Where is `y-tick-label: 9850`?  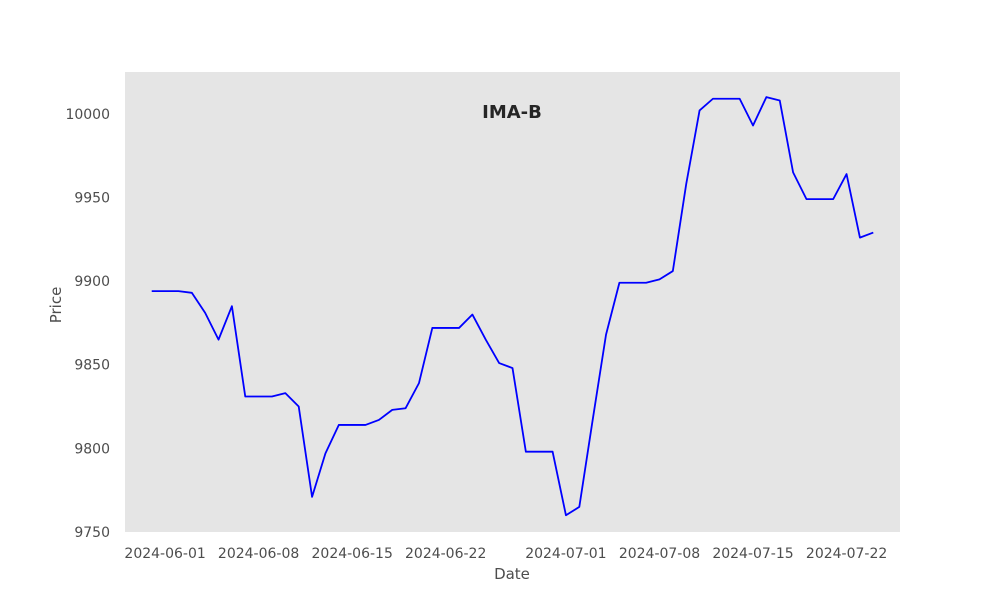
y-tick-label: 9850 is located at coordinates (92, 366).